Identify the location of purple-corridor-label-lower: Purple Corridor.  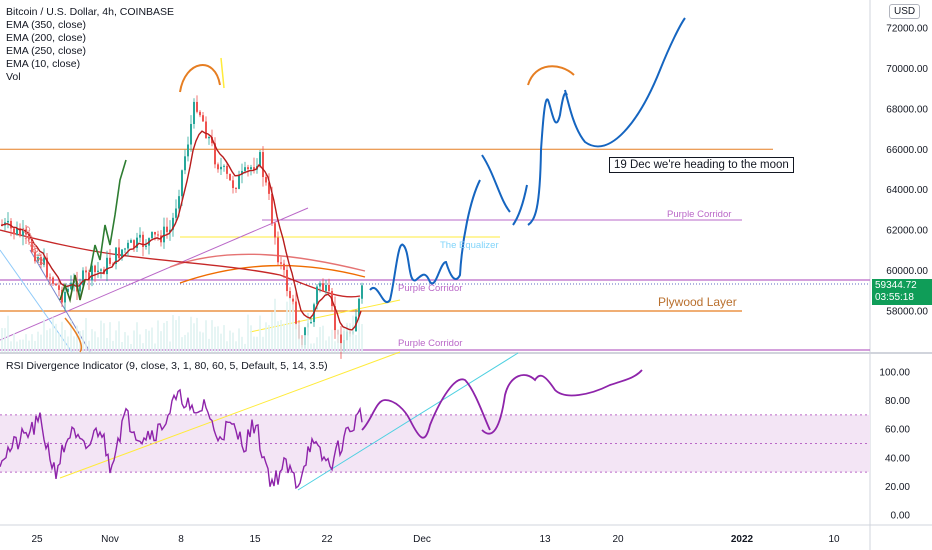
(430, 343).